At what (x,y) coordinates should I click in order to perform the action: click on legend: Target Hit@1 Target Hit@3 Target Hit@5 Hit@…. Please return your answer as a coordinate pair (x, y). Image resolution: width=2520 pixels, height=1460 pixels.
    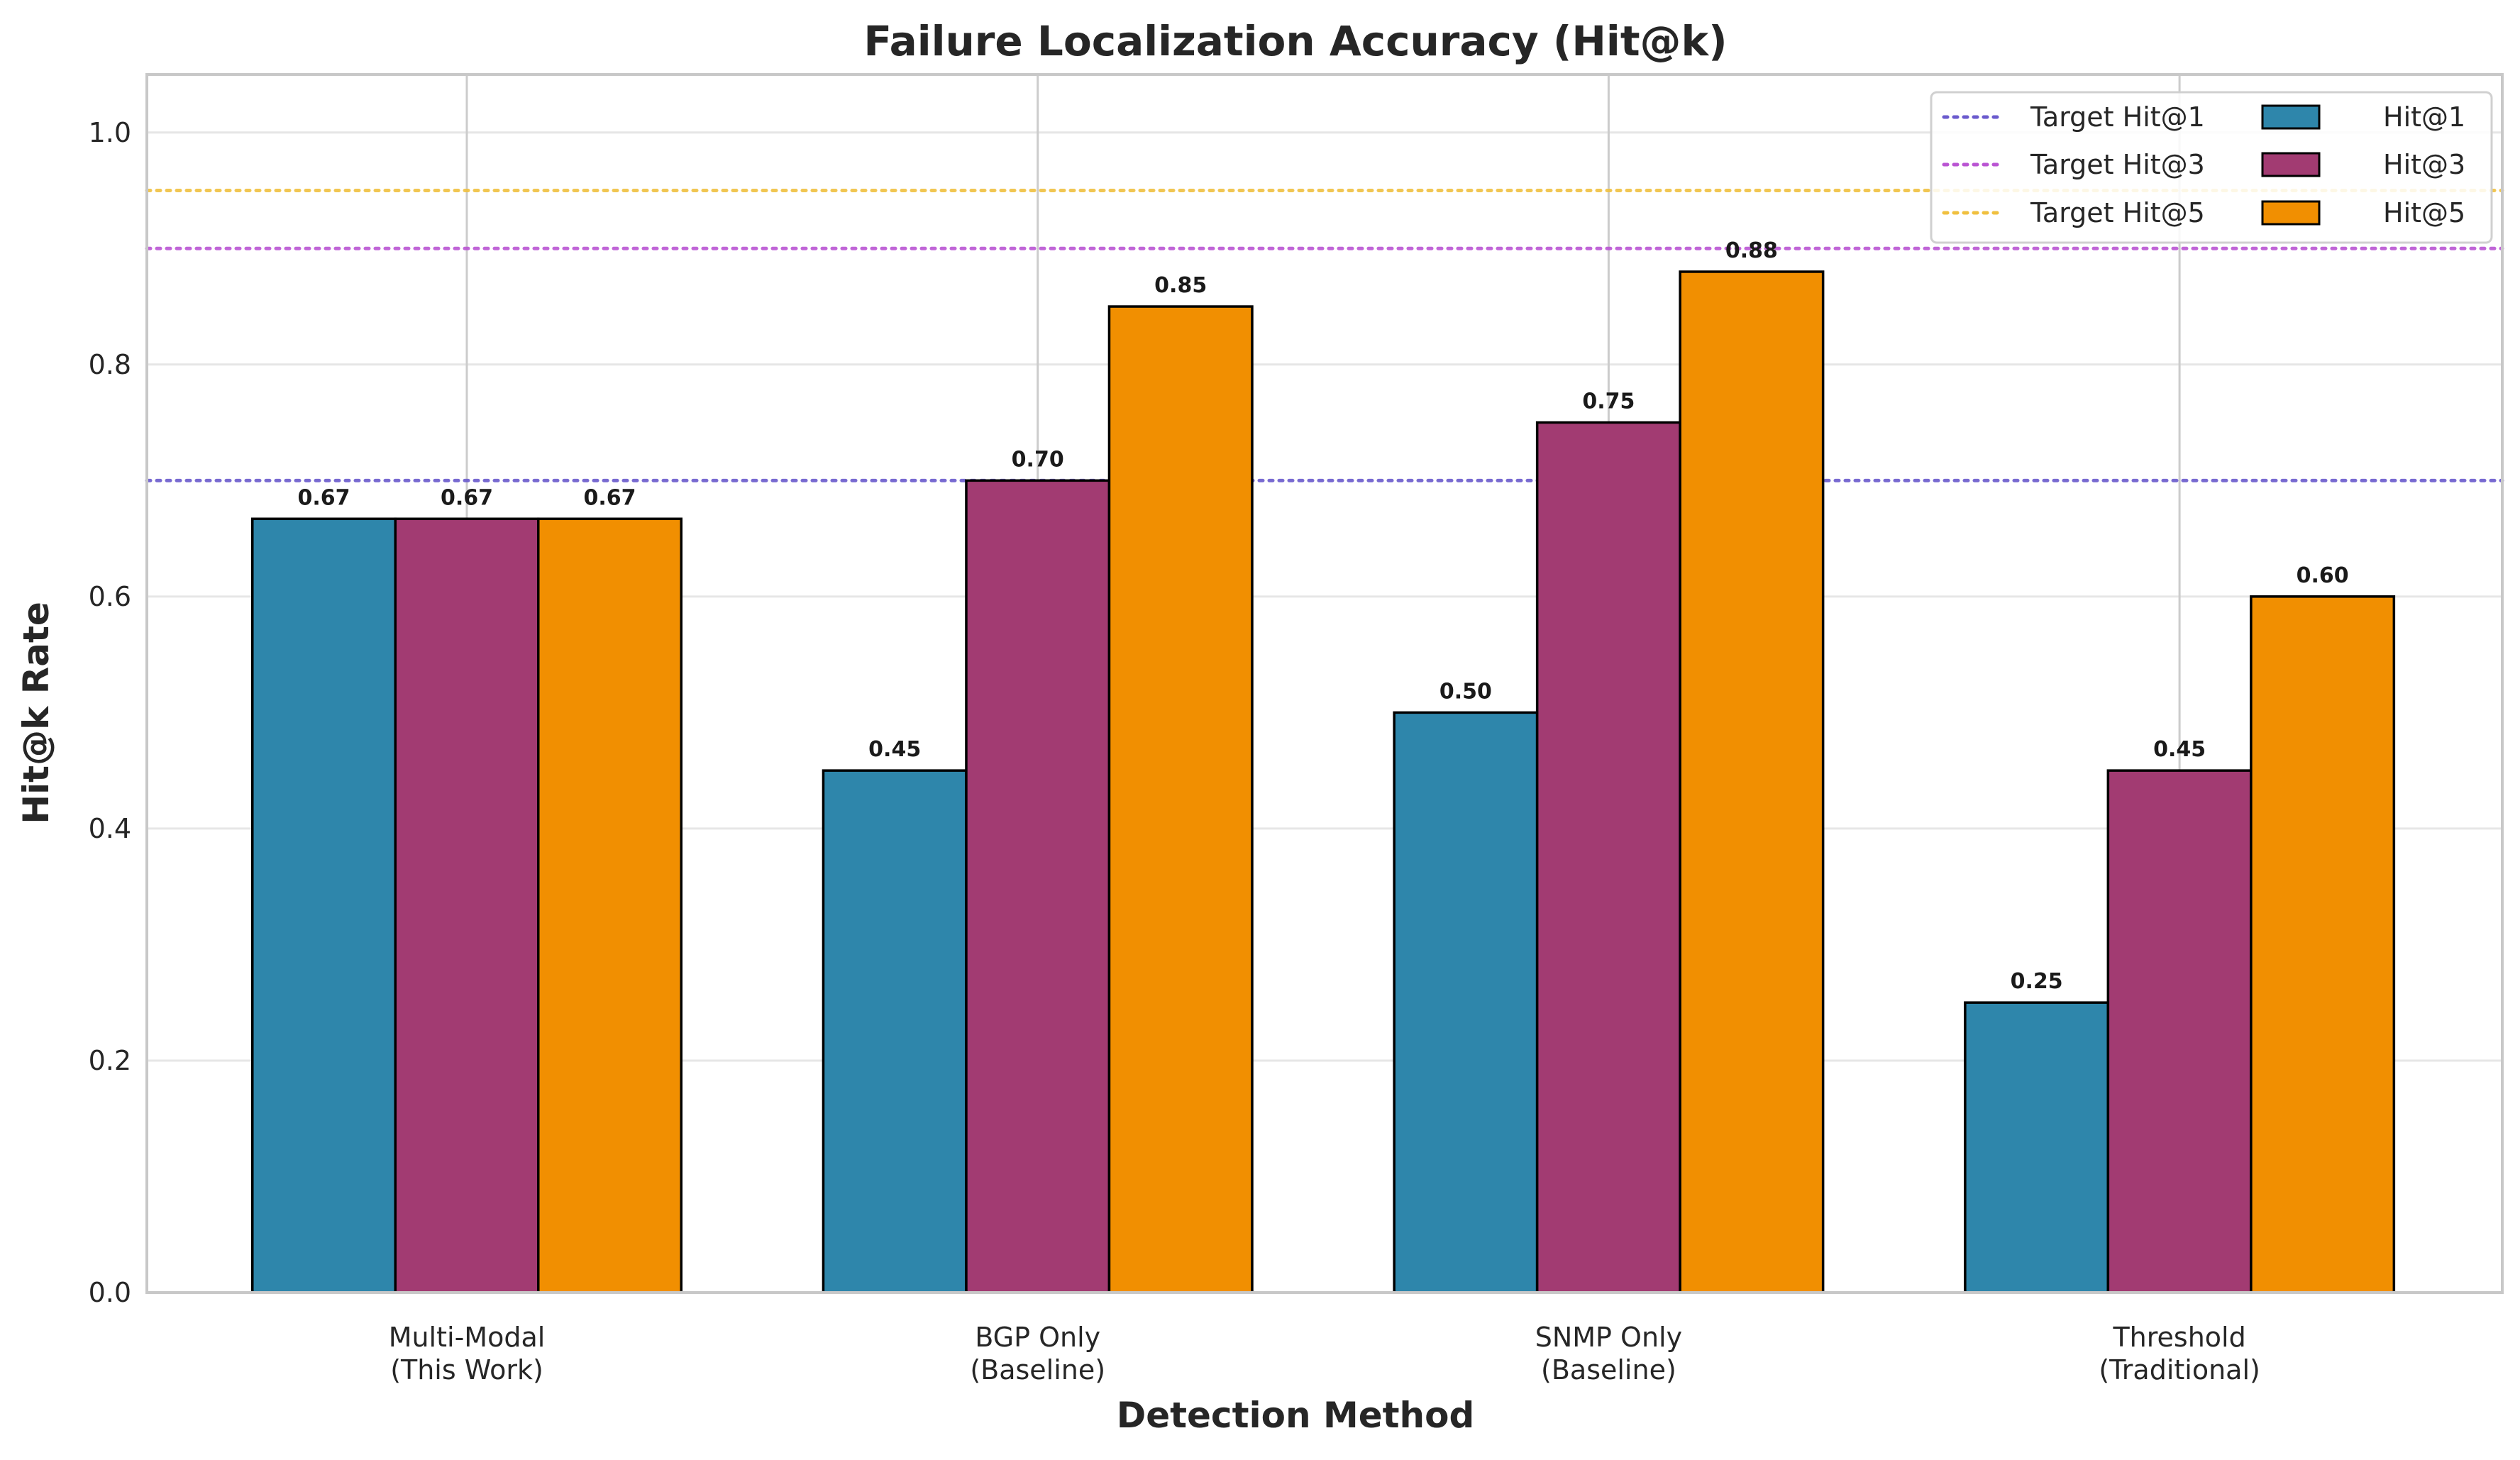
    Looking at the image, I should click on (2211, 167).